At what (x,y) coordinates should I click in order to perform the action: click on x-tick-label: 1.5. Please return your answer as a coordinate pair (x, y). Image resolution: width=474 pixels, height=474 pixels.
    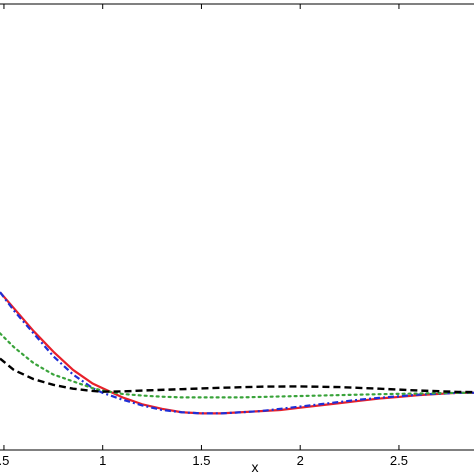
    Looking at the image, I should click on (201, 460).